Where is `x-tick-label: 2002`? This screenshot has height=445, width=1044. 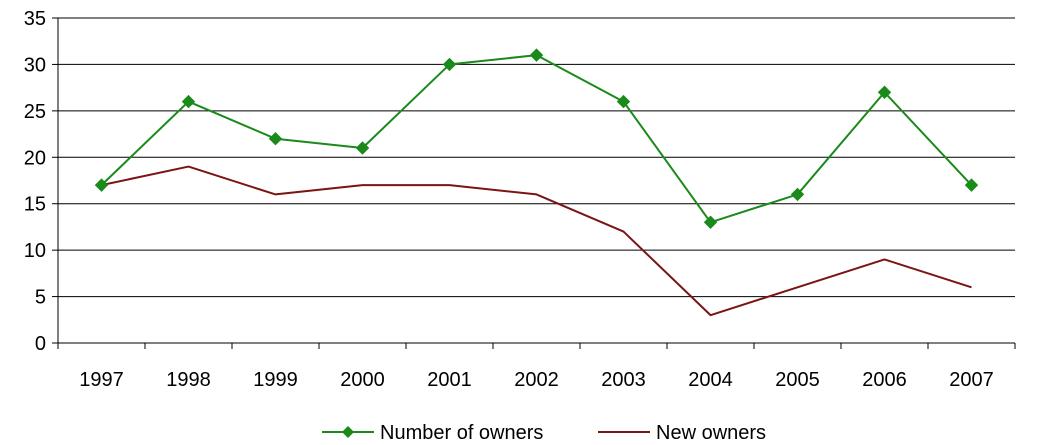 x-tick-label: 2002 is located at coordinates (536, 380).